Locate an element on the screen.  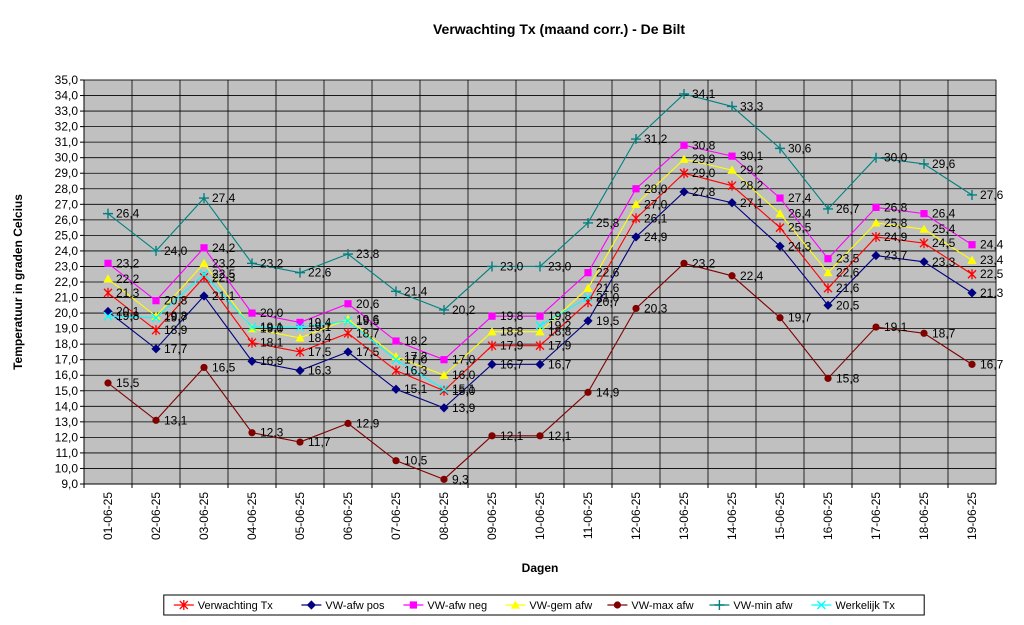
data-label: 22,6 is located at coordinates (320, 273).